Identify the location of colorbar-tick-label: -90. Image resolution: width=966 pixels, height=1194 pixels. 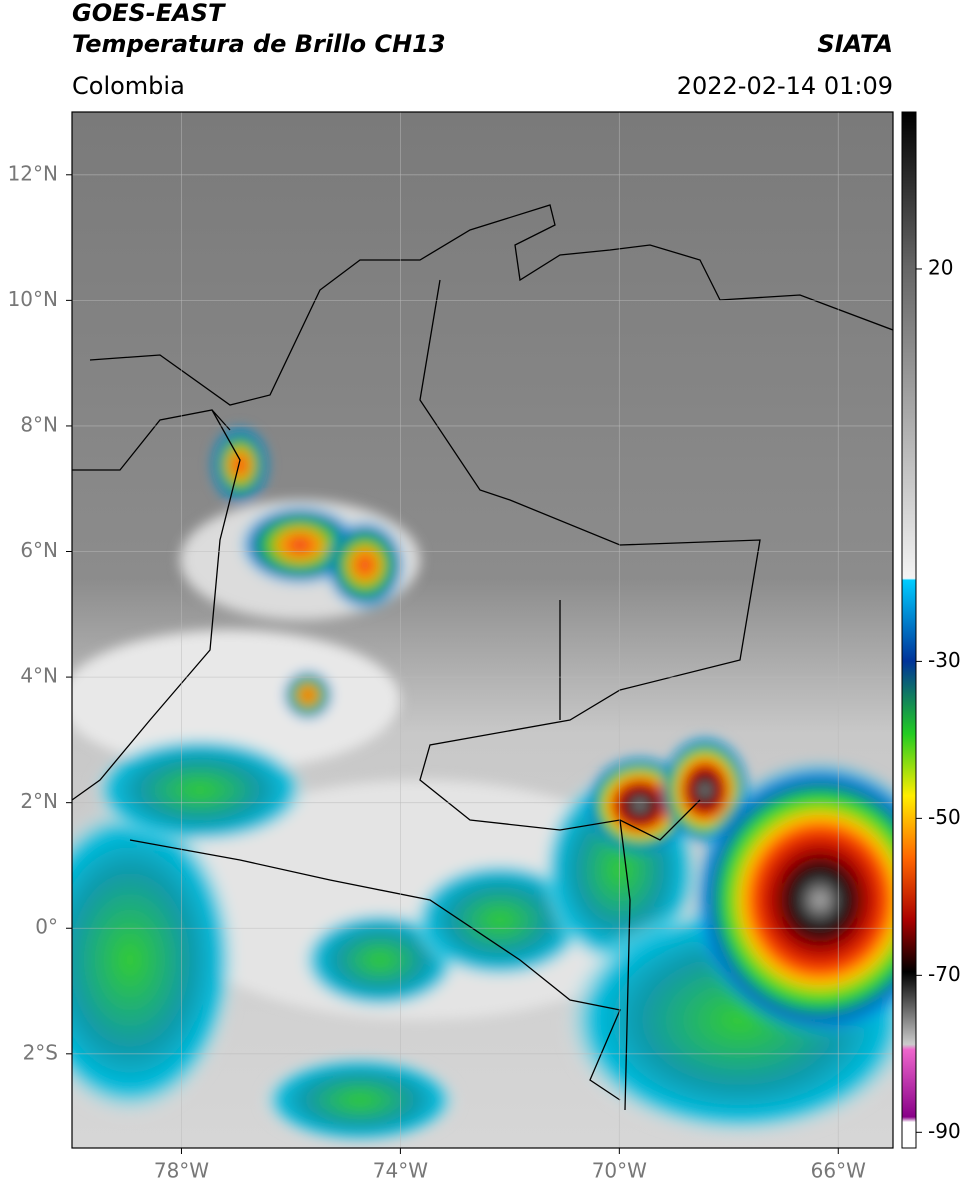
(944, 1131).